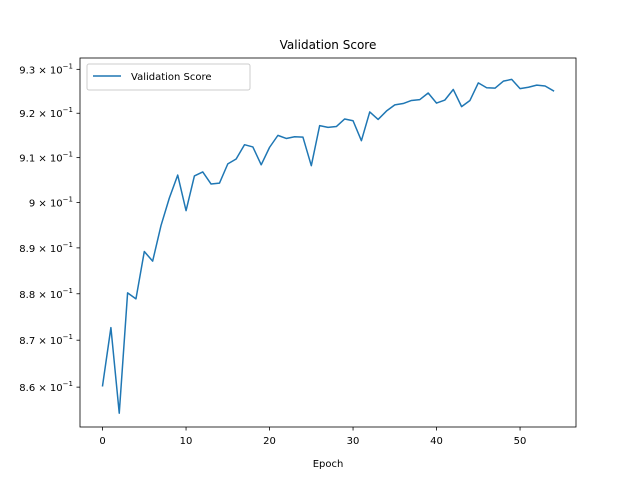 The image size is (640, 480). What do you see at coordinates (186, 441) in the screenshot?
I see `x-tick-label: 10` at bounding box center [186, 441].